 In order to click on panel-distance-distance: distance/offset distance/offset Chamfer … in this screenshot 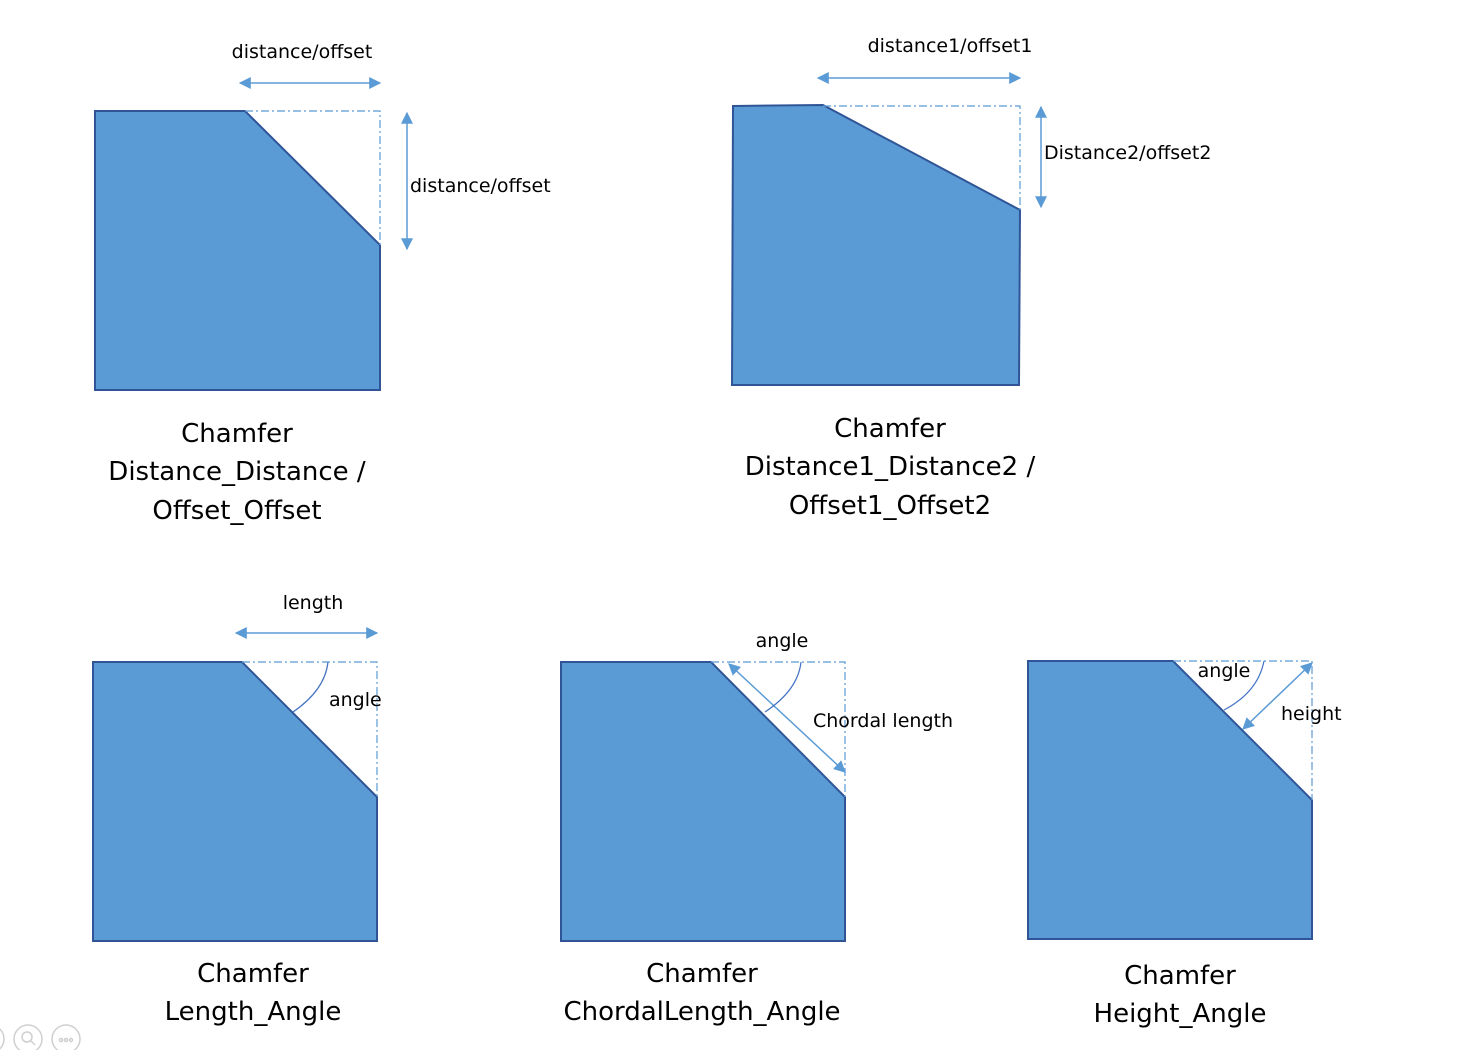, I will do `click(322, 283)`.